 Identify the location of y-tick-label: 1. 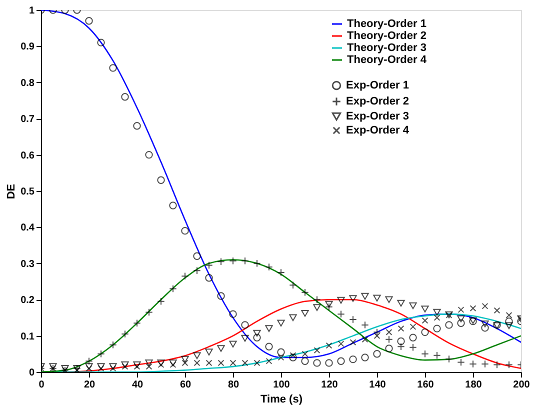
(31, 11).